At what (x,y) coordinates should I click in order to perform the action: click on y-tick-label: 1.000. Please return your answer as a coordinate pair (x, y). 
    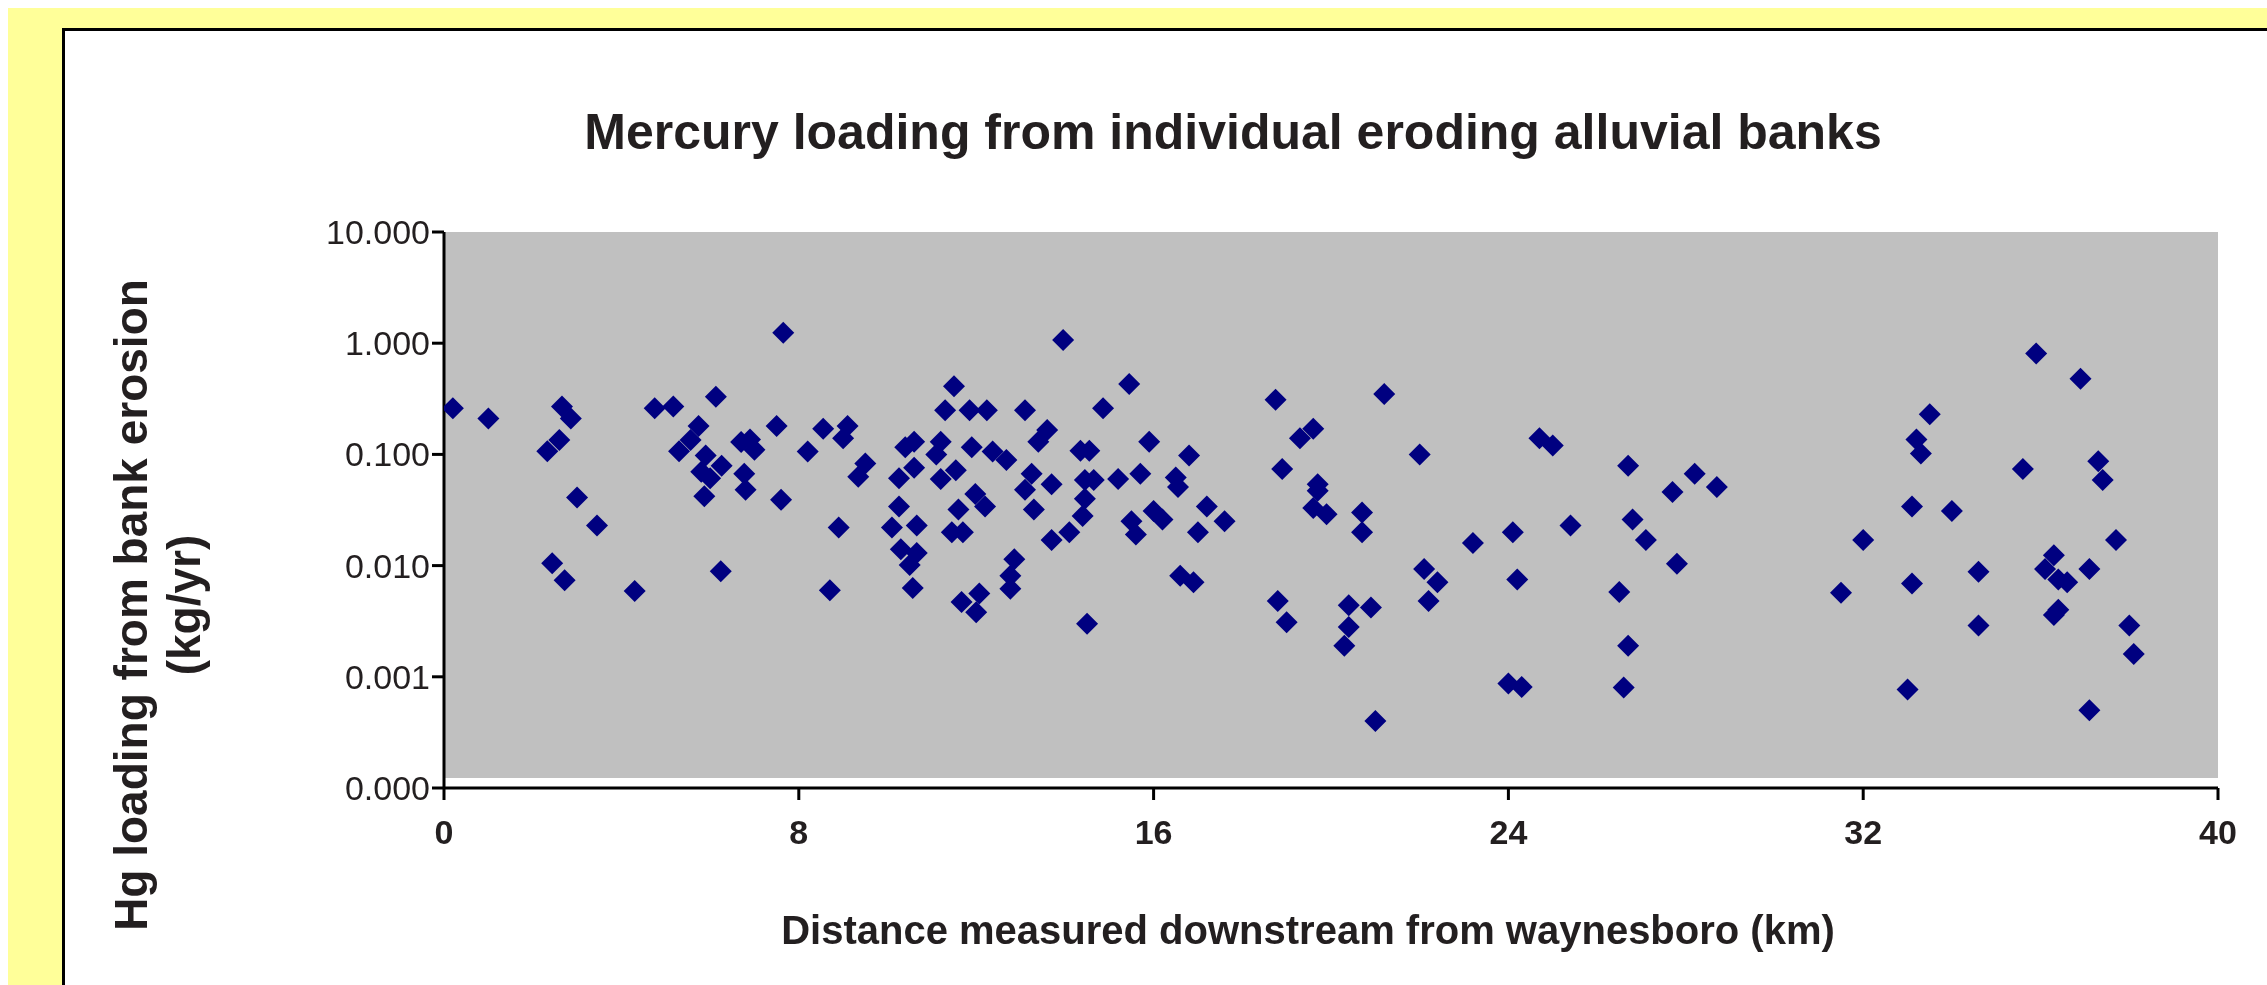
    Looking at the image, I should click on (387, 343).